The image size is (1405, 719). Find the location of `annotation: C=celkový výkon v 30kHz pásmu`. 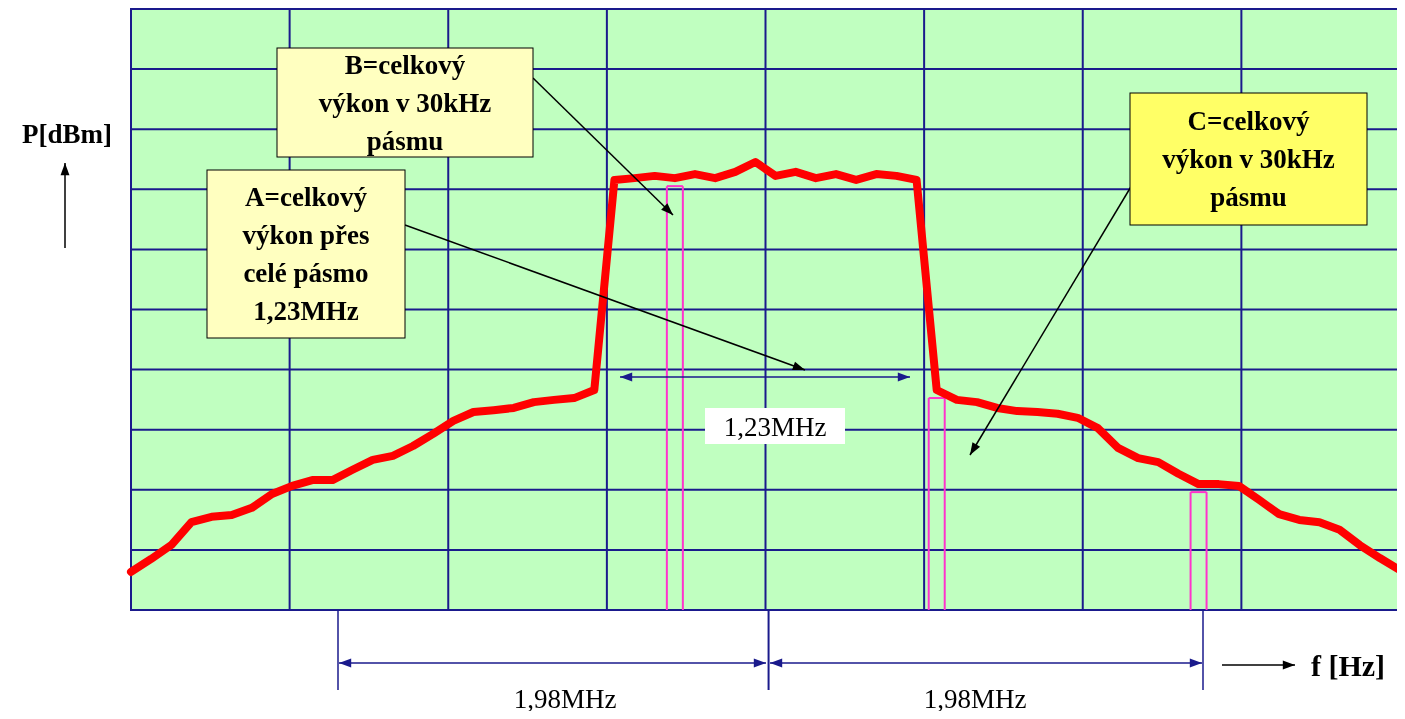

annotation: C=celkový výkon v 30kHz pásmu is located at coordinates (1248, 159).